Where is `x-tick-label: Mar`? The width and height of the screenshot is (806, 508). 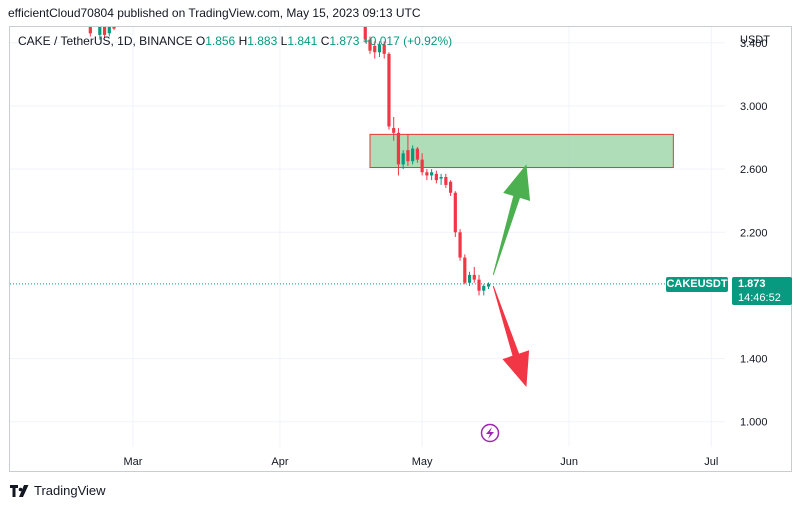
x-tick-label: Mar is located at coordinates (133, 462).